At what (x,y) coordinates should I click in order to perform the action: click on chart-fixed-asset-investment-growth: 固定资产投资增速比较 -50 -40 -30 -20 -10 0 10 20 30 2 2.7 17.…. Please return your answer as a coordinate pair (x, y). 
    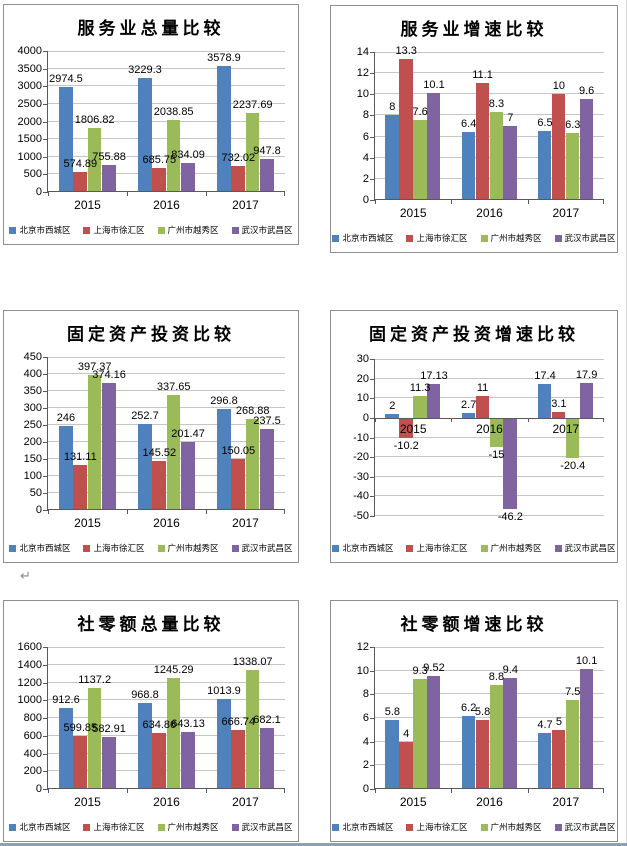
    Looking at the image, I should click on (474, 436).